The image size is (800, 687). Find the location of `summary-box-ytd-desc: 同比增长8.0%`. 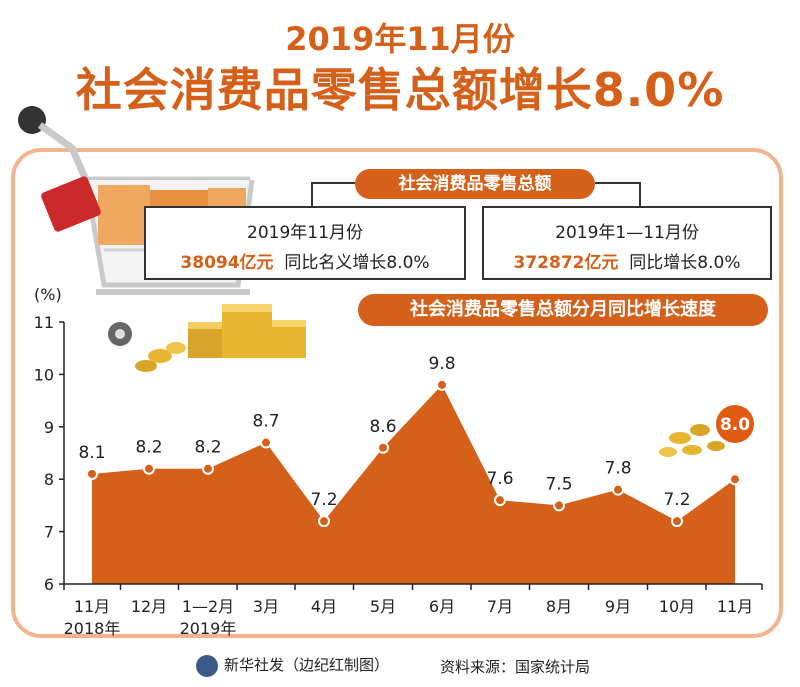

summary-box-ytd-desc: 同比增长8.0% is located at coordinates (685, 263).